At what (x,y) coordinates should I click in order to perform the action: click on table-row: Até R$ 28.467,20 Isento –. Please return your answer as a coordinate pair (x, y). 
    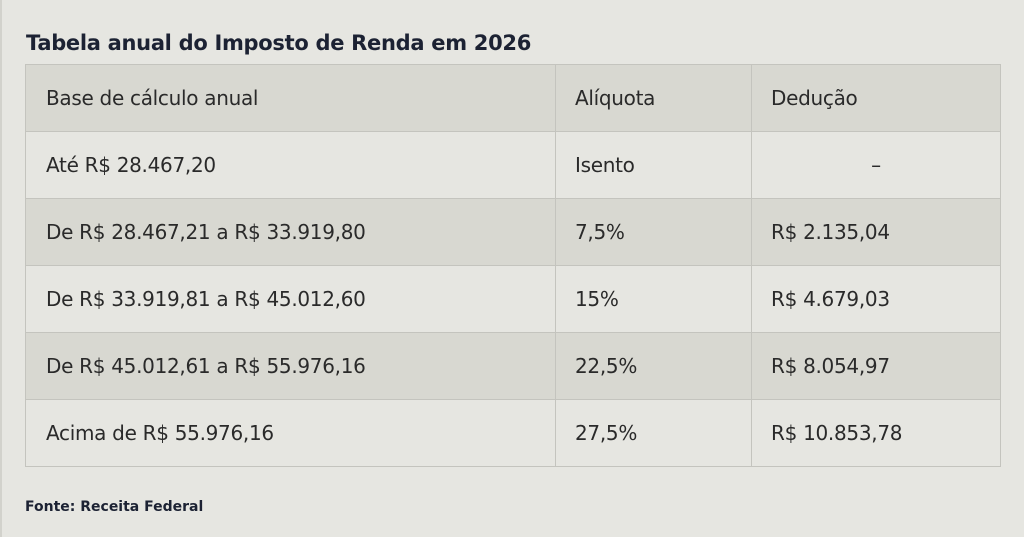
    Looking at the image, I should click on (513, 165).